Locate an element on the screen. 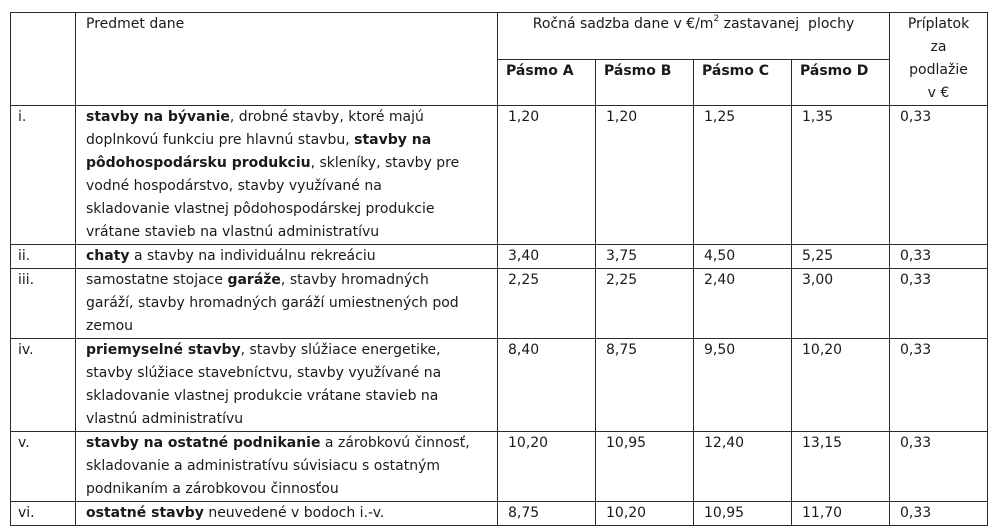 This screenshot has width=996, height=526. rate-zone-a: 8,40 is located at coordinates (546, 385).